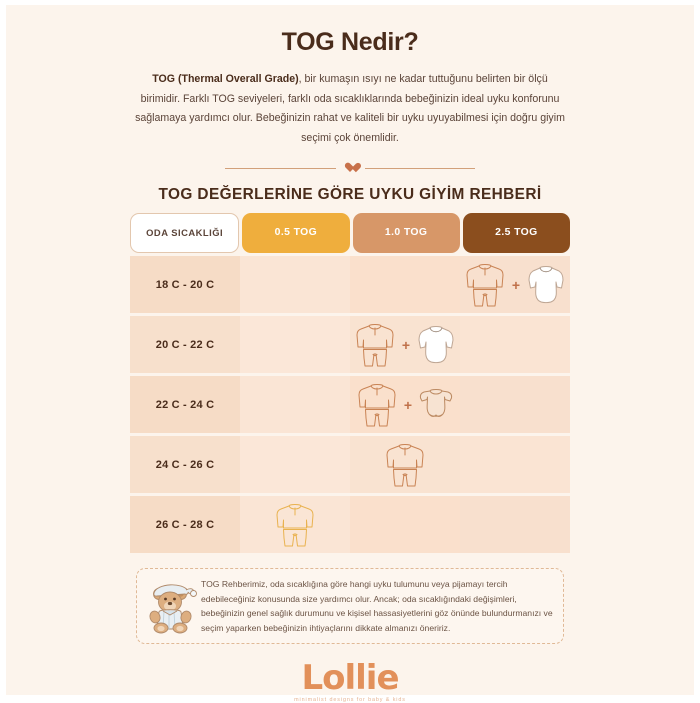 This screenshot has width=700, height=703. What do you see at coordinates (436, 402) in the screenshot?
I see `short-sleeve-bodysuit-icon` at bounding box center [436, 402].